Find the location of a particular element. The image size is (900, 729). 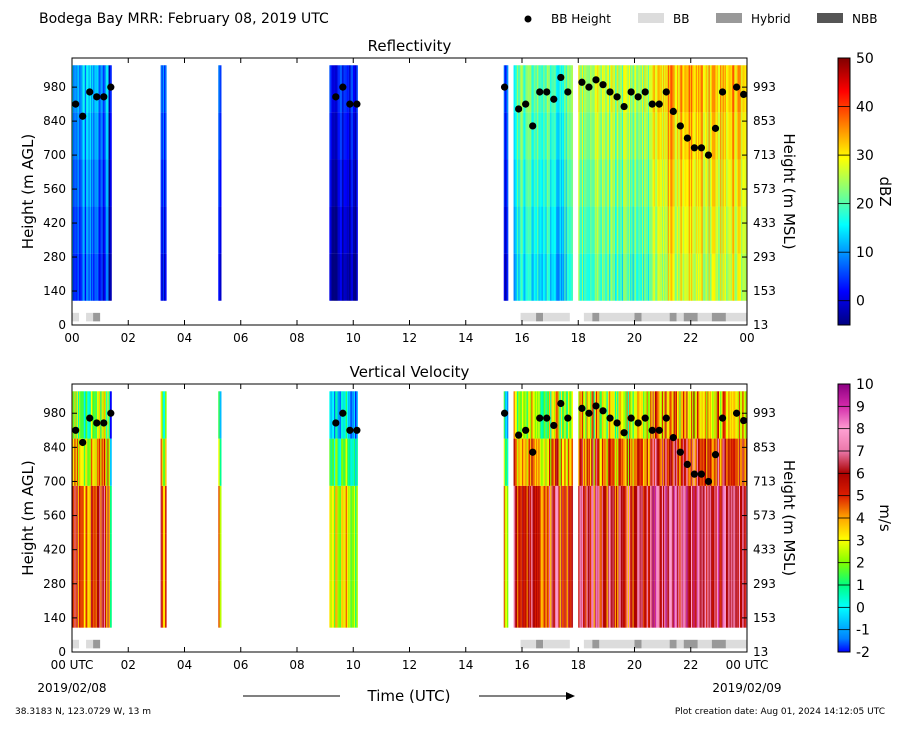

x-tick-label: 14 is located at coordinates (465, 665).